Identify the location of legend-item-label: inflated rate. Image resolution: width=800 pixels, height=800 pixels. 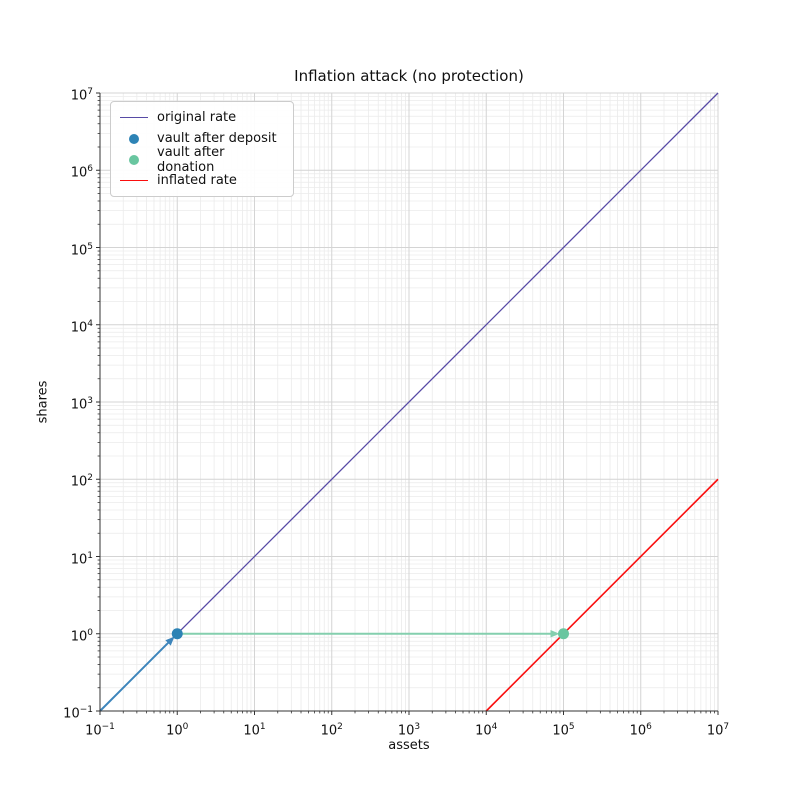
(197, 180).